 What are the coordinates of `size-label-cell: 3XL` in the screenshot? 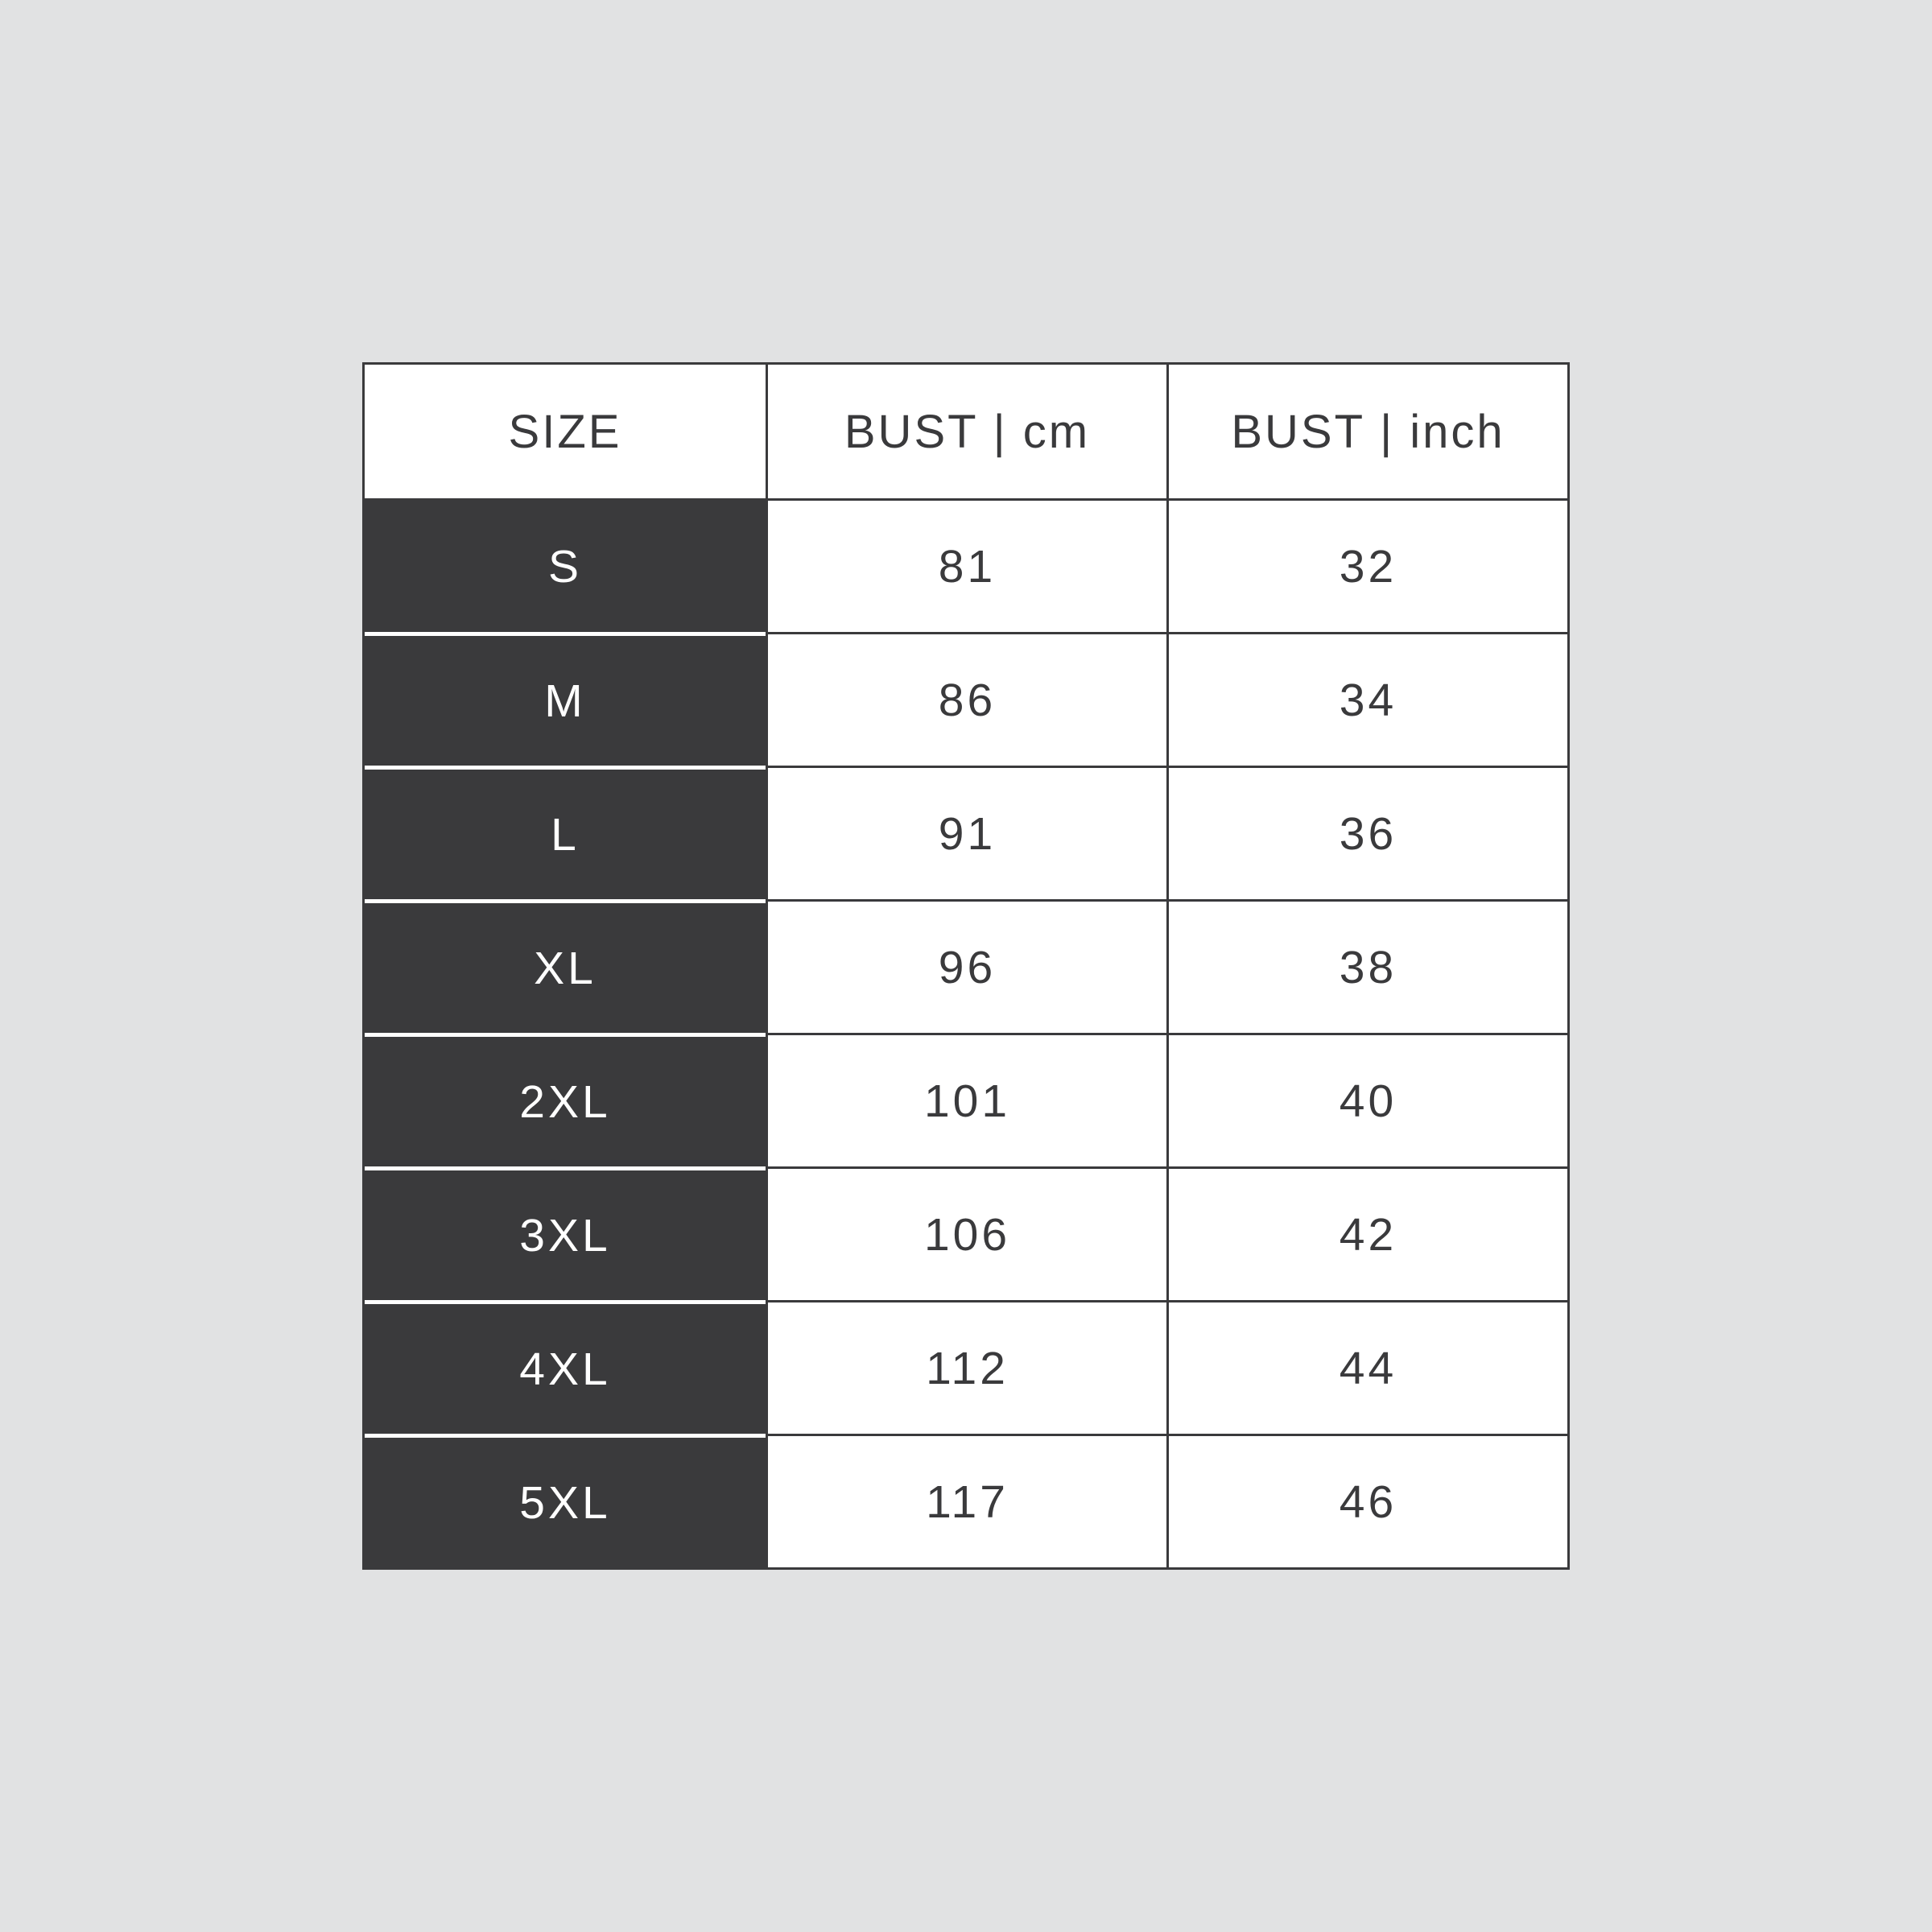 It's located at (565, 1233).